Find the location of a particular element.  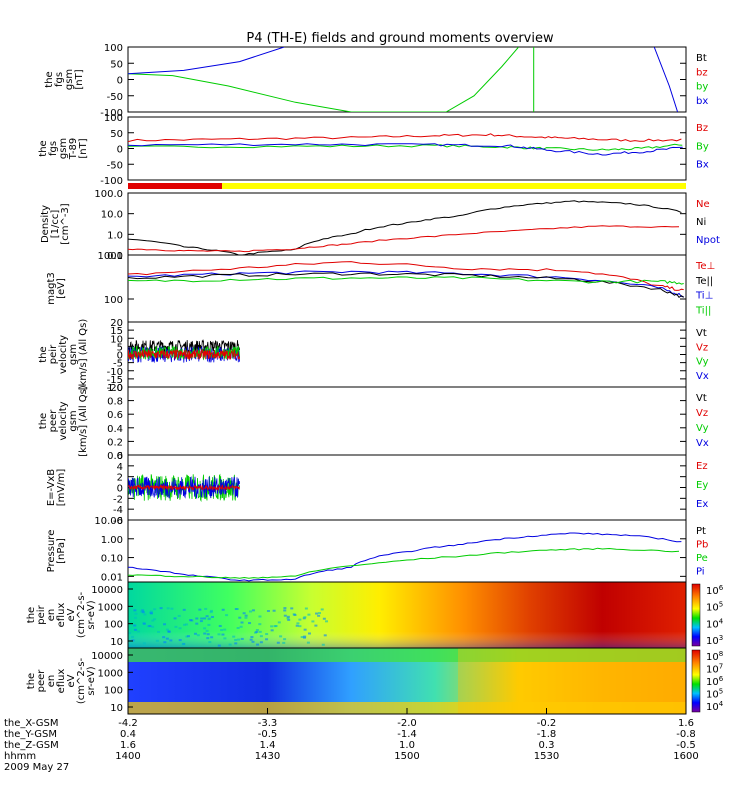

y-tick-label: -5 is located at coordinates (118, 364).